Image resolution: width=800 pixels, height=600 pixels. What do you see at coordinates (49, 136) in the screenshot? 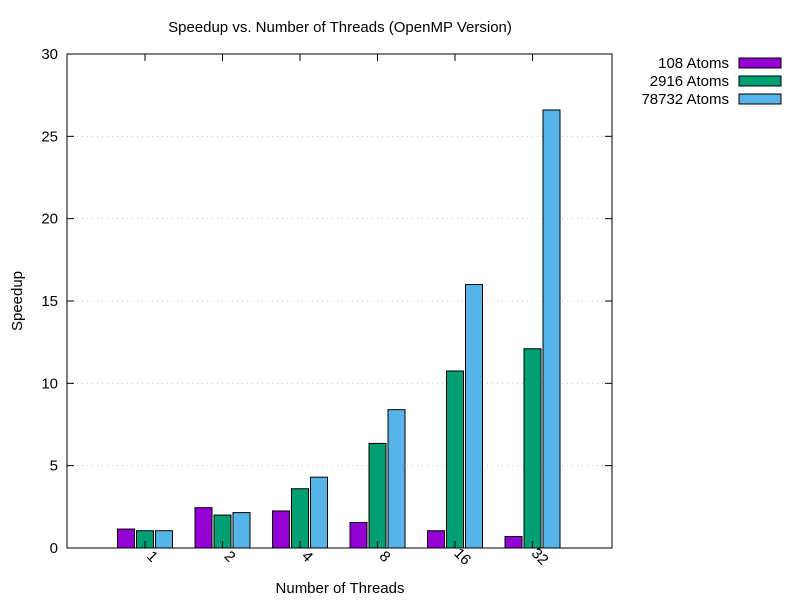
I see `y-tick-label: 25` at bounding box center [49, 136].